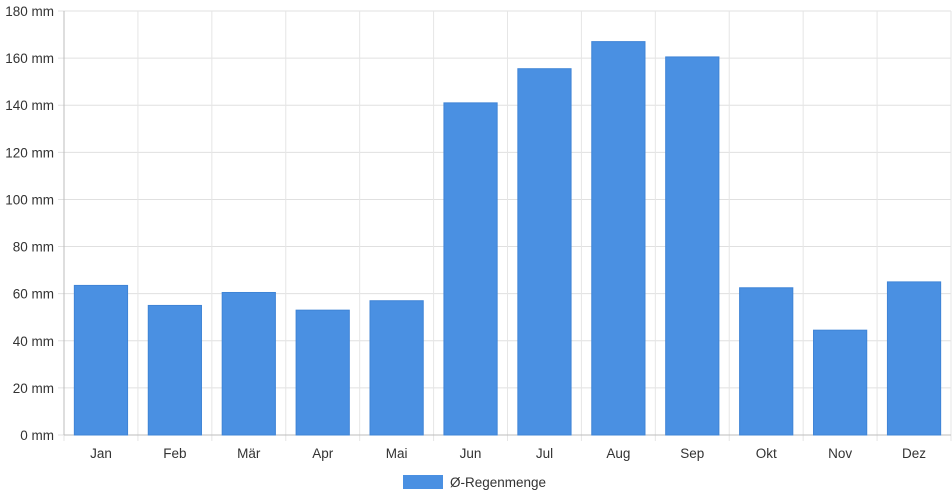 The height and width of the screenshot is (500, 952). I want to click on legend: Ø-Regenmenge, so click(474, 482).